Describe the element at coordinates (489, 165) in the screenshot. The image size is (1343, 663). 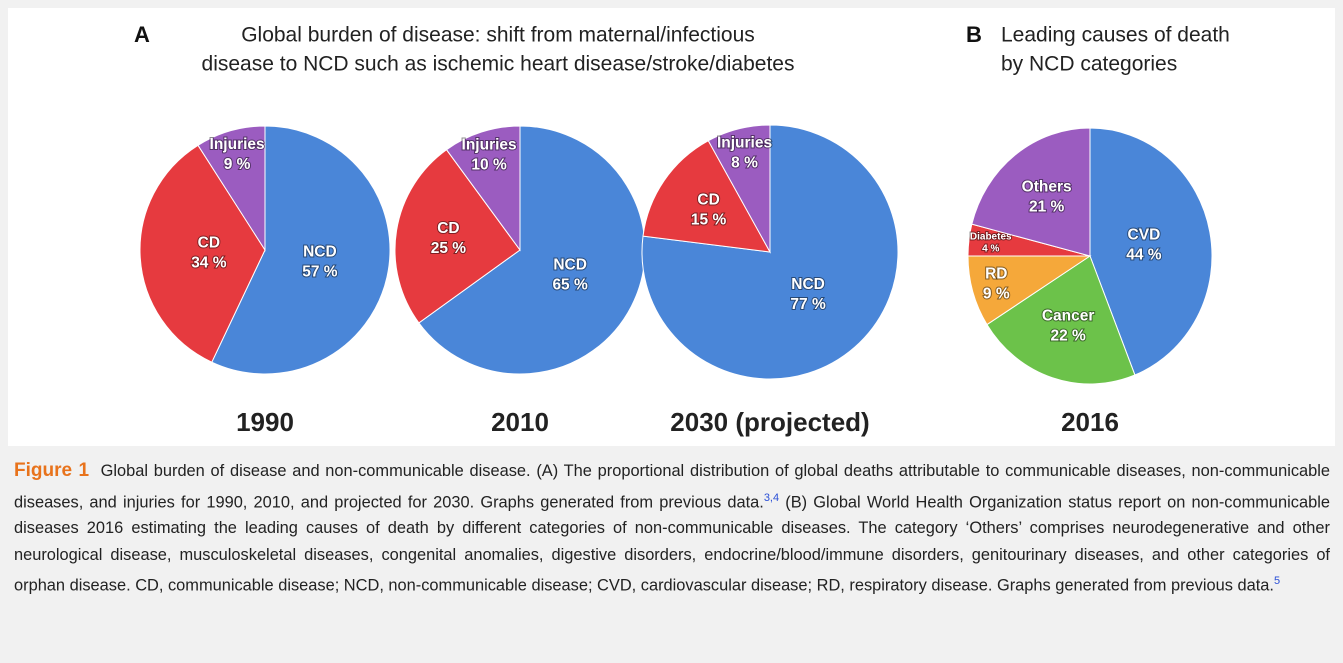
I see `slice-value: 10 %` at that location.